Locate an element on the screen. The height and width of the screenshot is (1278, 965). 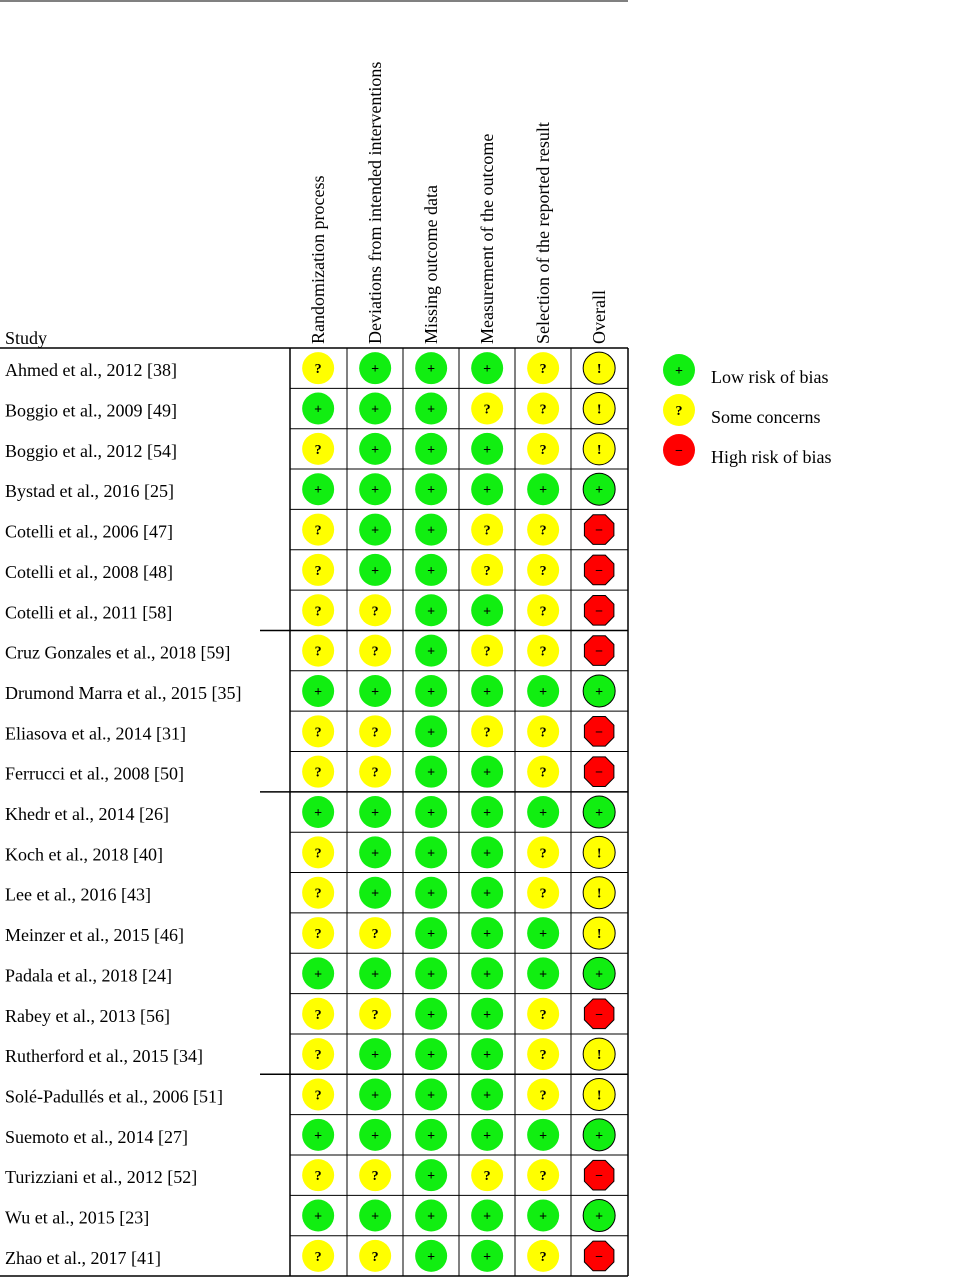
study-name: Ahmed et al., 2012 [38] is located at coordinates (91, 370).